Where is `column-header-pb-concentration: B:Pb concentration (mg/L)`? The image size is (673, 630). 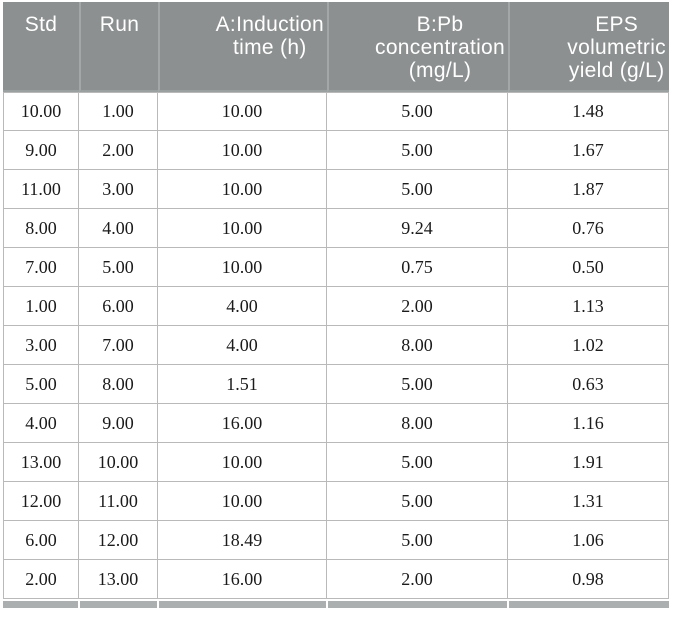 column-header-pb-concentration: B:Pb concentration (mg/L) is located at coordinates (417, 47).